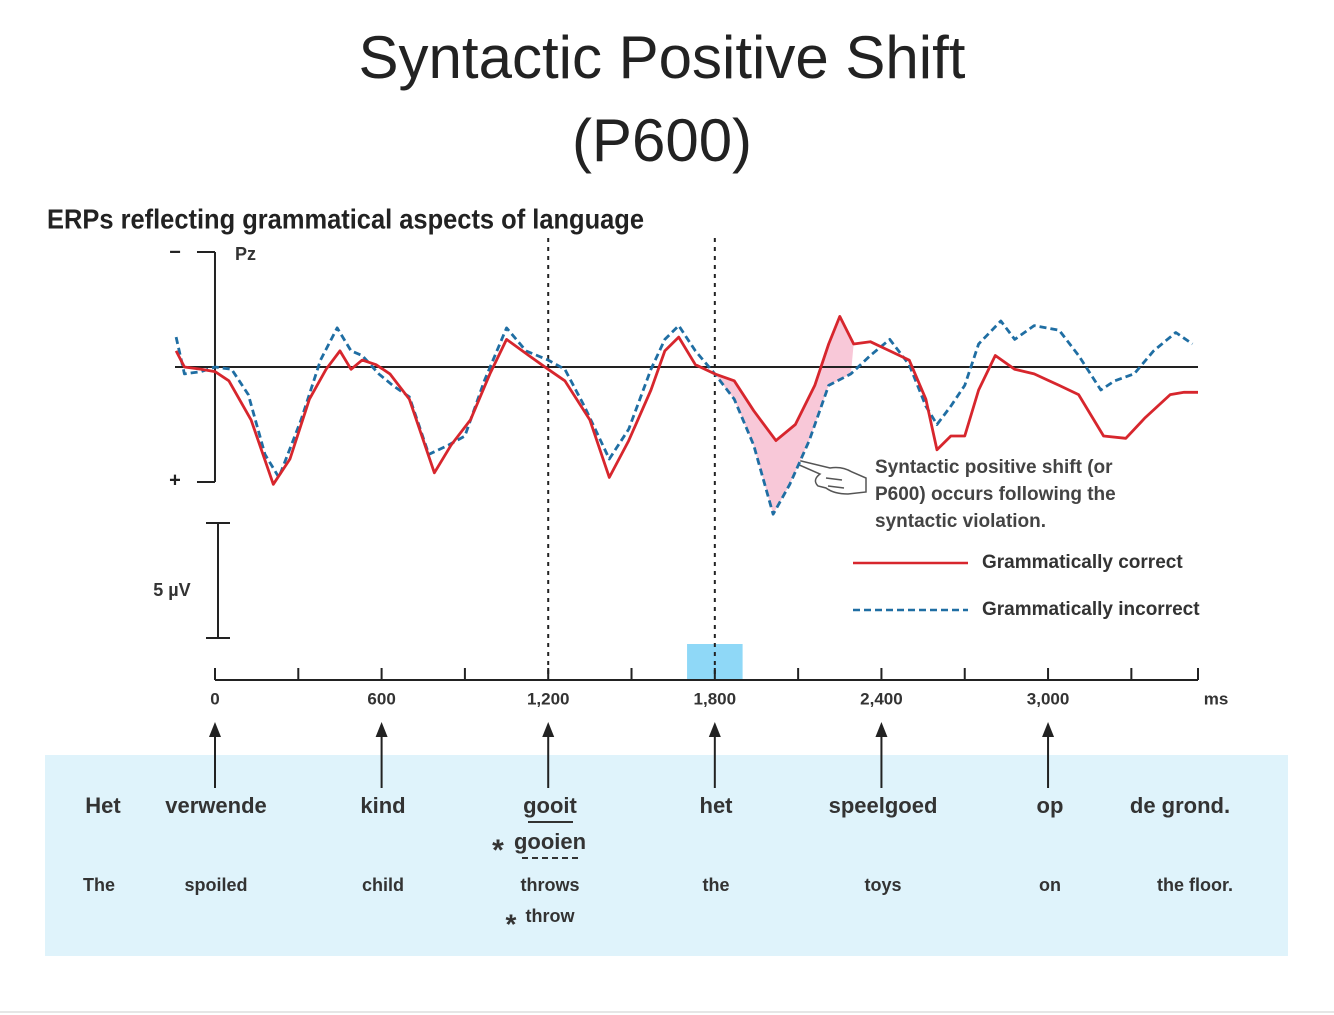 The width and height of the screenshot is (1334, 1015). What do you see at coordinates (995, 494) in the screenshot?
I see `annotation: P600) occurs following the` at bounding box center [995, 494].